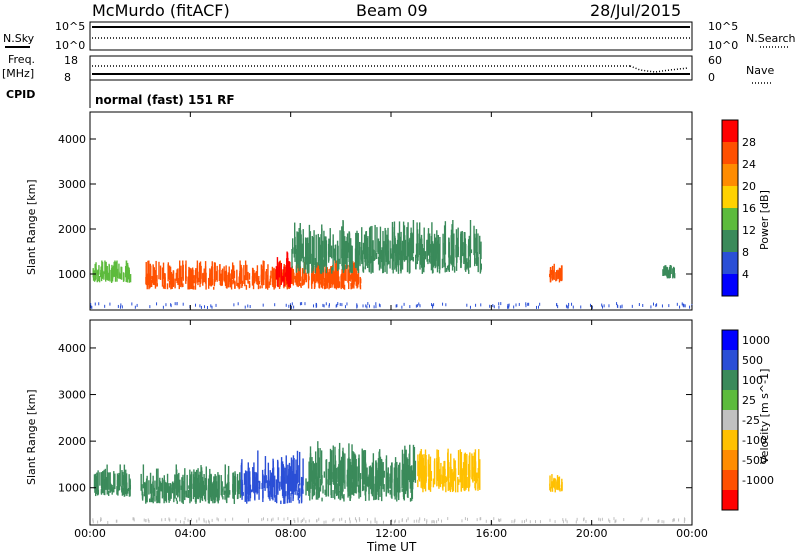 The height and width of the screenshot is (554, 800). I want to click on beam-title: Beam 09, so click(392, 10).